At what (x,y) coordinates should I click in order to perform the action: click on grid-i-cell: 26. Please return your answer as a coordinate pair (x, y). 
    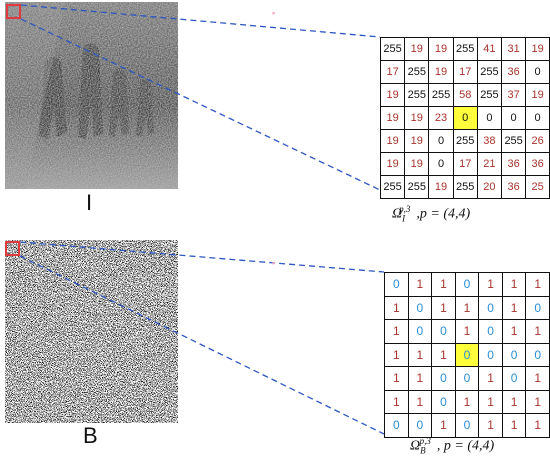
    Looking at the image, I should click on (537, 141).